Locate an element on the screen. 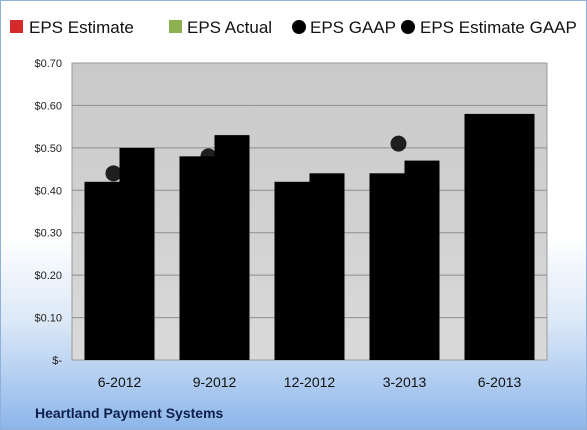  bar-eps-estimate-6-2013 is located at coordinates (482, 237).